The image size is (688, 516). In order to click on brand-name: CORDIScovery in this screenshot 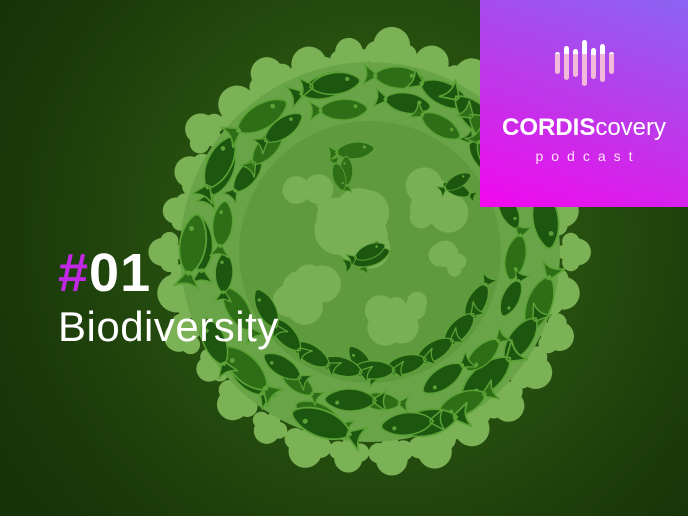, I will do `click(584, 128)`.